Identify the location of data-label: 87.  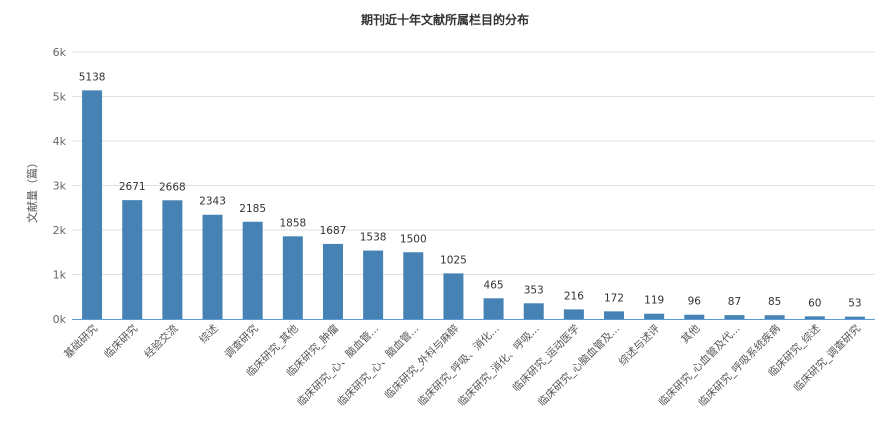
(734, 302).